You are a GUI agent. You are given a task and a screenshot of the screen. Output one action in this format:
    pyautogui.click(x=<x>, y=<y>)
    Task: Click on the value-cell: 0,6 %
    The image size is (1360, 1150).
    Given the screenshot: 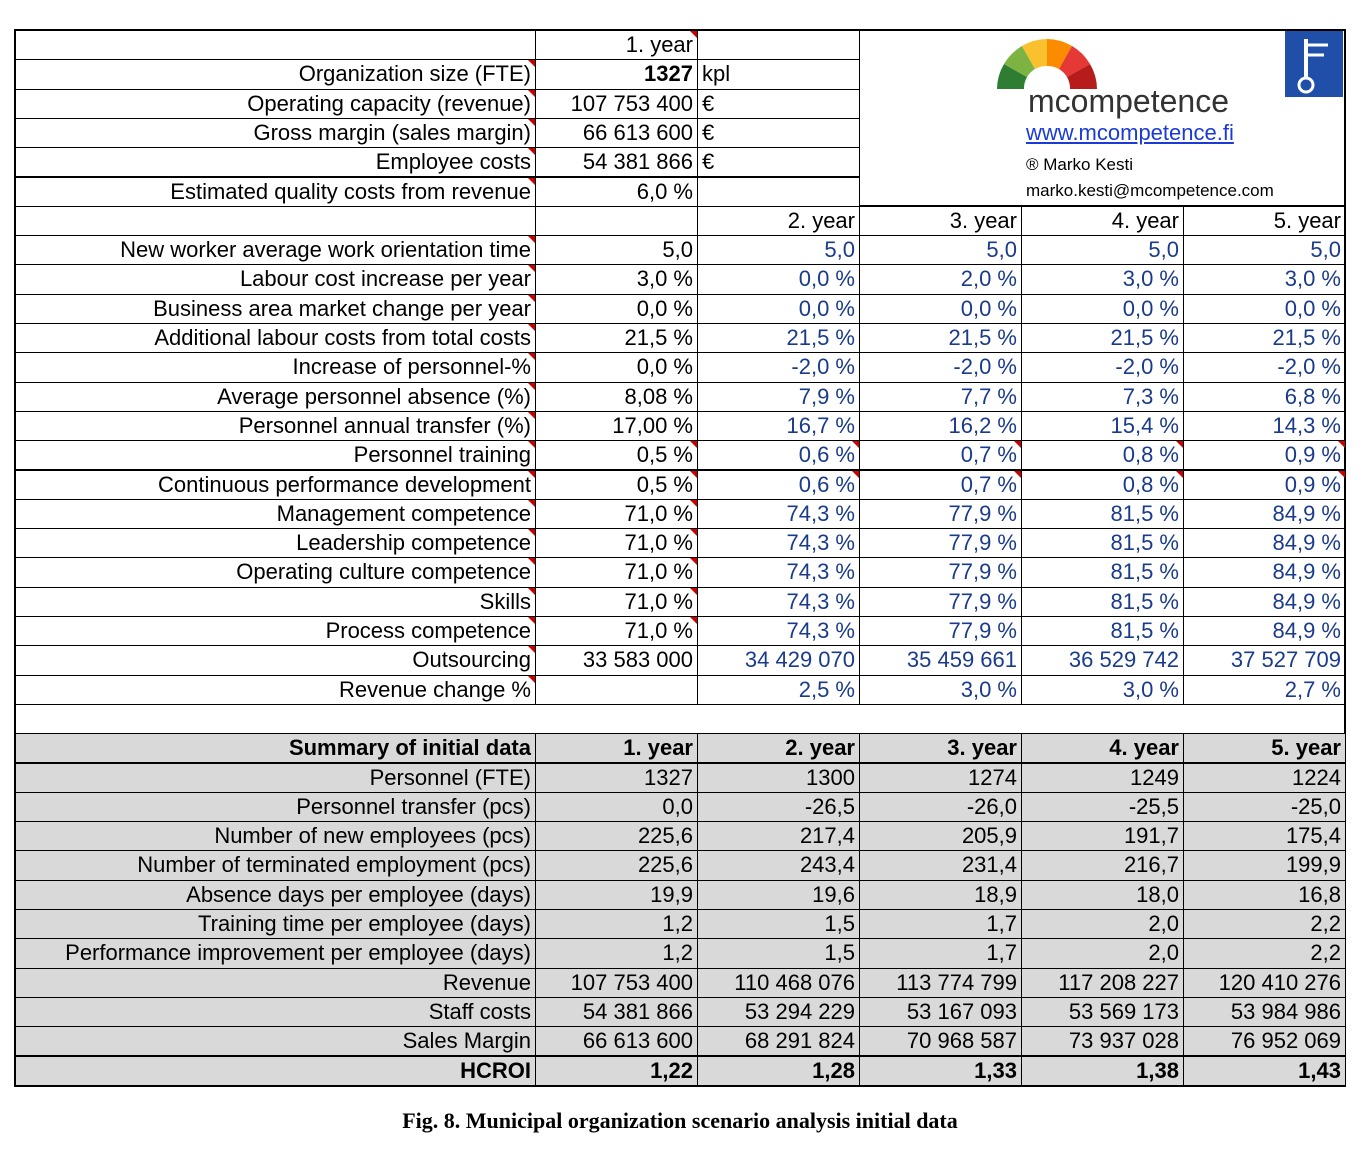 What is the action you would take?
    pyautogui.click(x=778, y=455)
    